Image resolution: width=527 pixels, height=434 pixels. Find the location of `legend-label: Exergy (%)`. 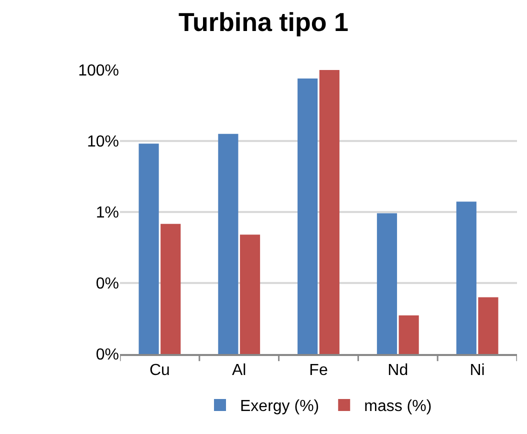

legend-label: Exergy (%) is located at coordinates (280, 407).